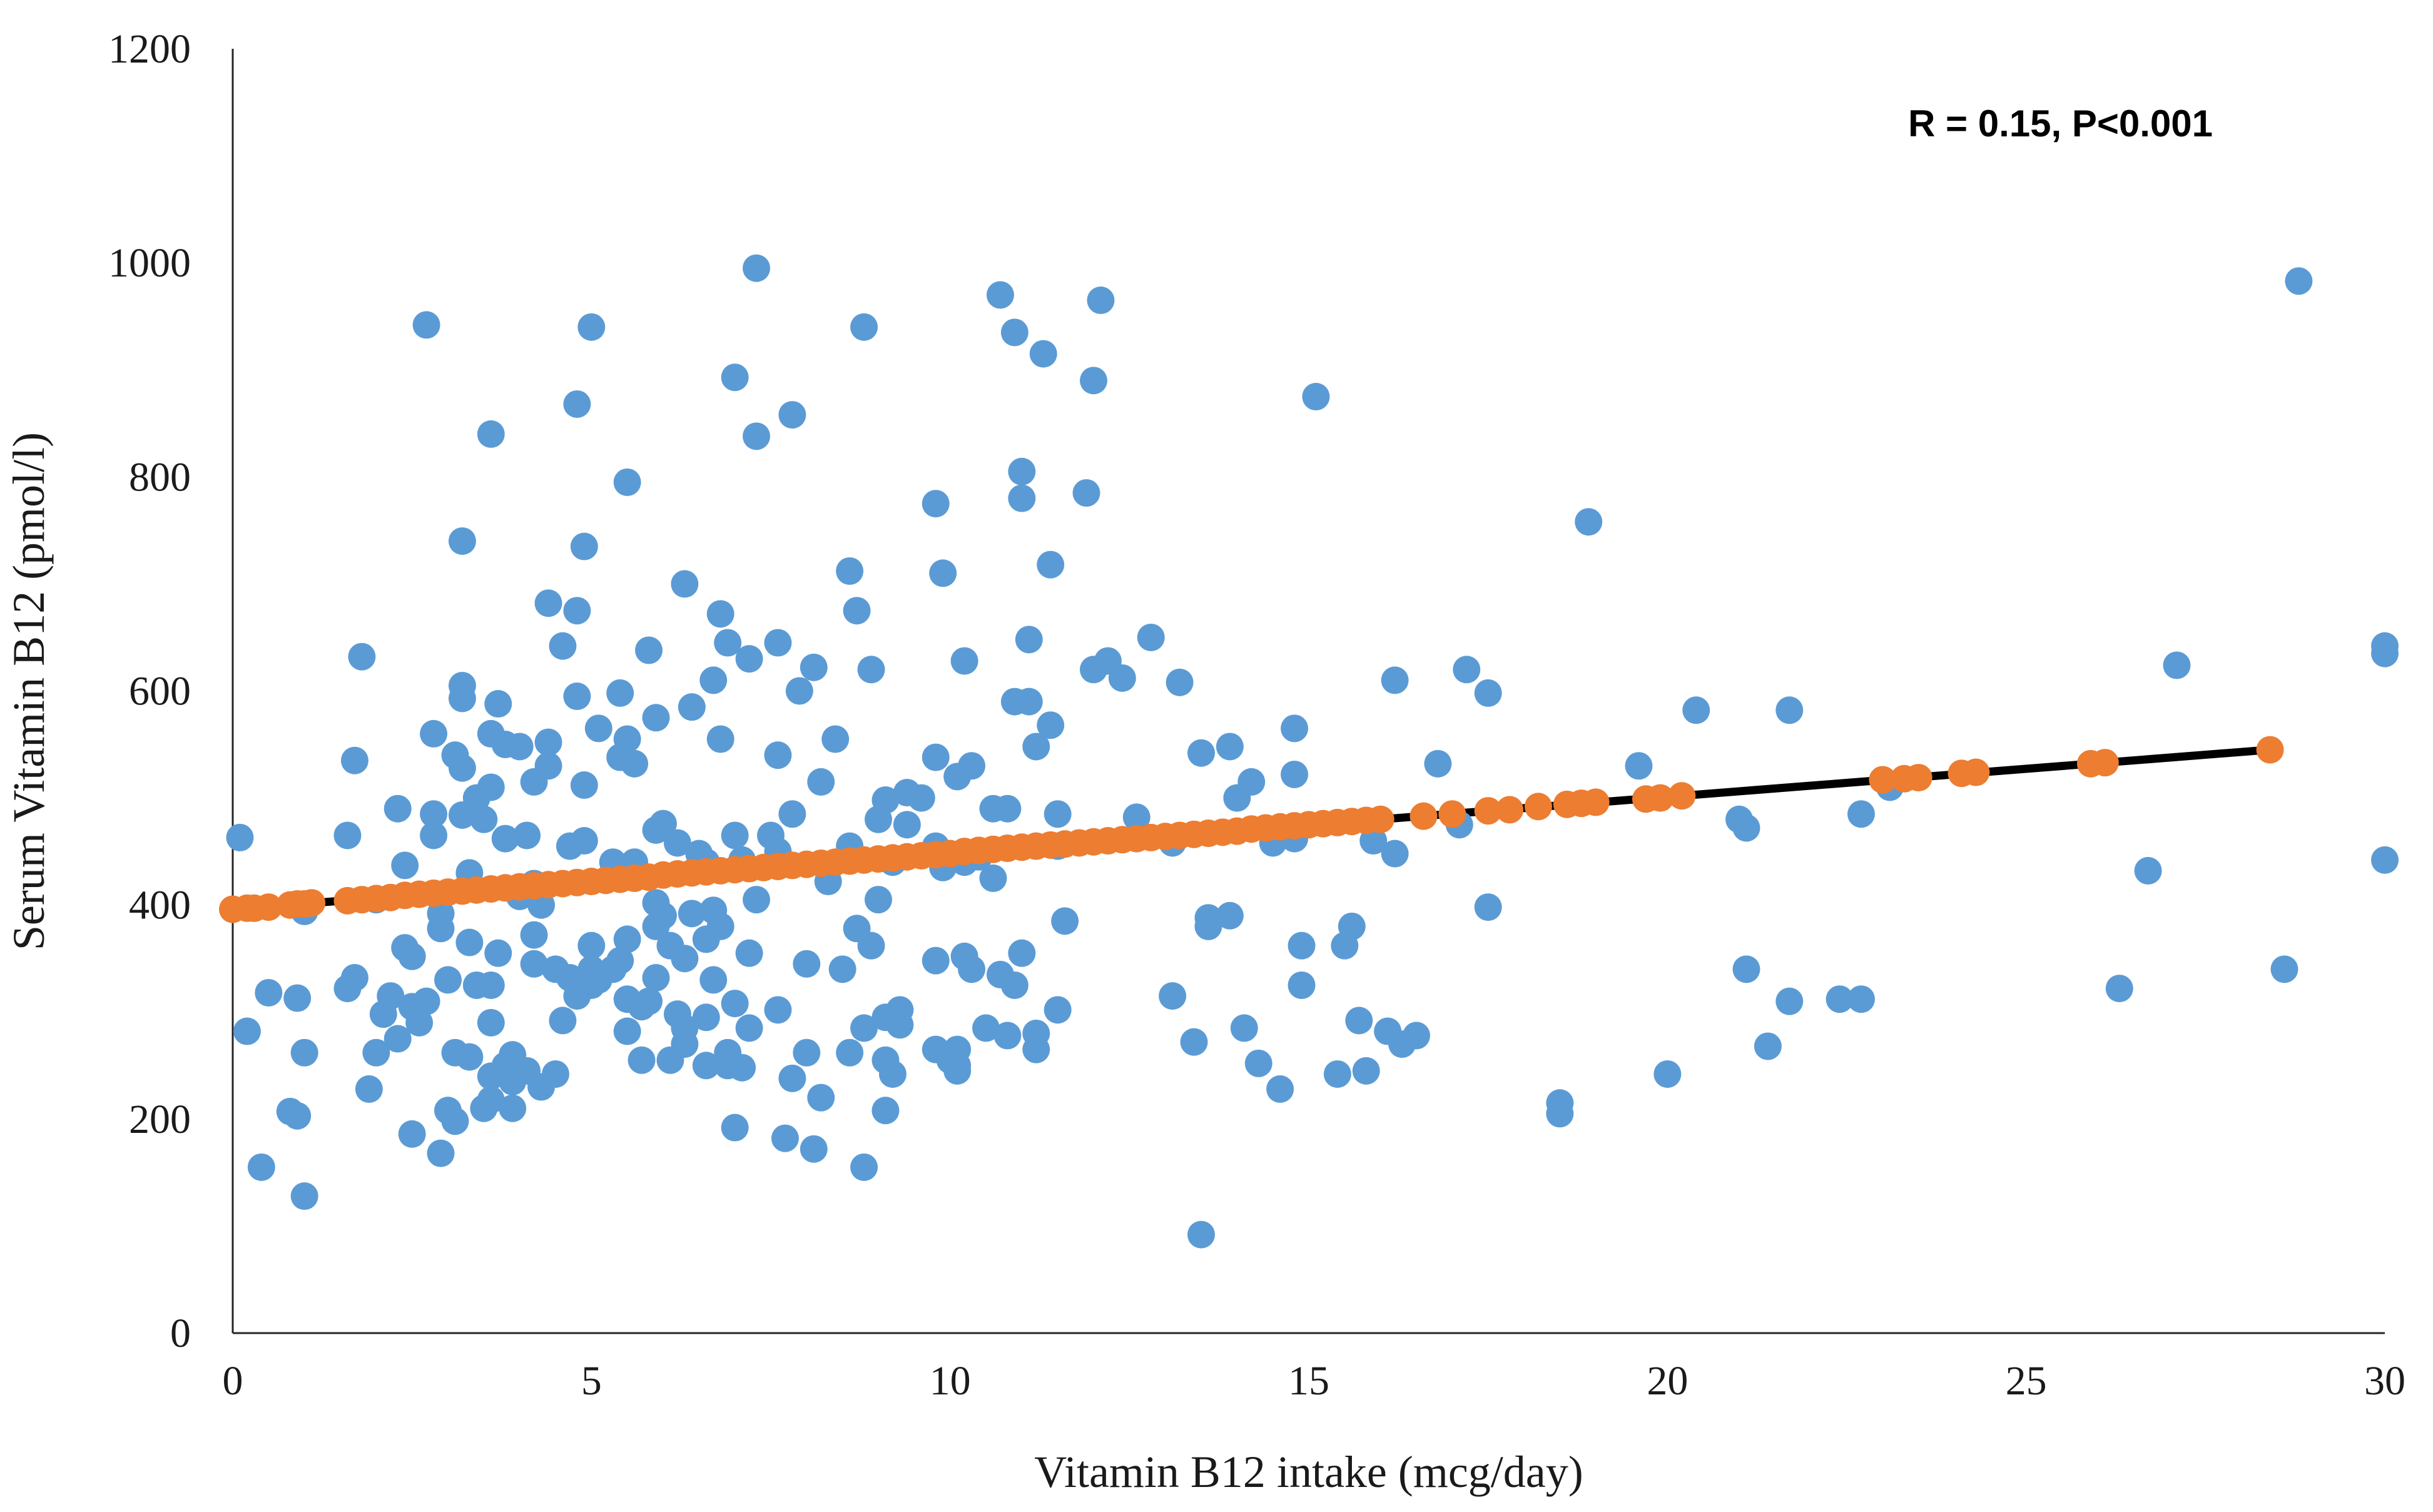 The height and width of the screenshot is (1512, 2433). Describe the element at coordinates (2061, 124) in the screenshot. I see `correlation-annotation: R = 0.15, P<0.001` at that location.